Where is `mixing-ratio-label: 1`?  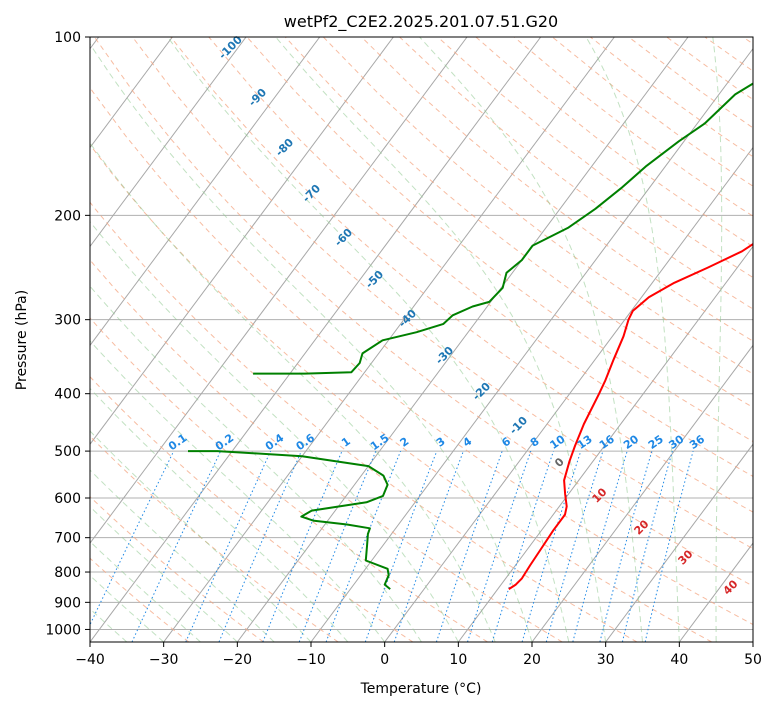 mixing-ratio-label: 1 is located at coordinates (346, 442).